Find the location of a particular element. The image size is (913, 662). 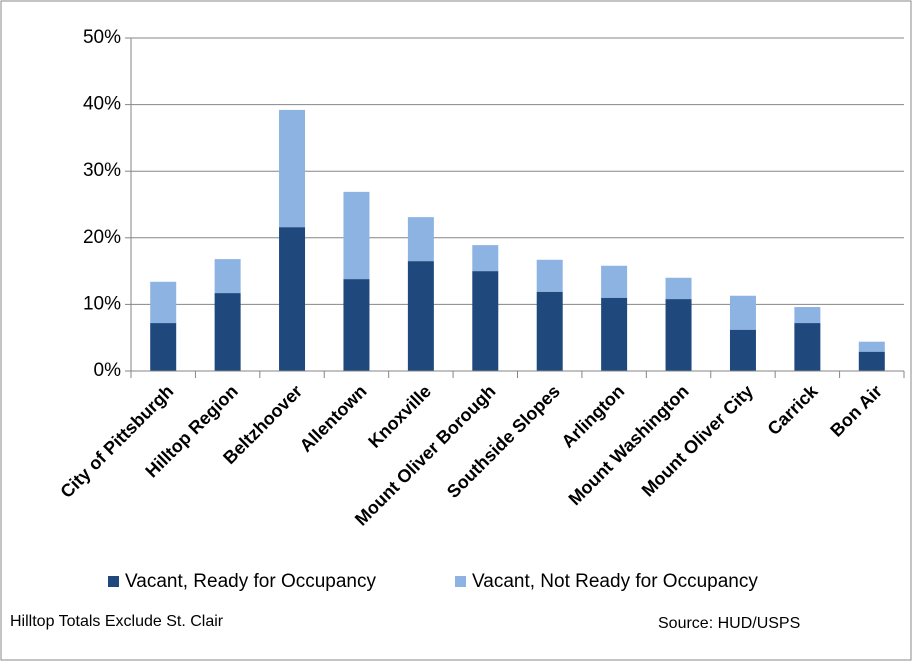

legend-label: Vacant, Not Ready for Occupancy is located at coordinates (615, 581).